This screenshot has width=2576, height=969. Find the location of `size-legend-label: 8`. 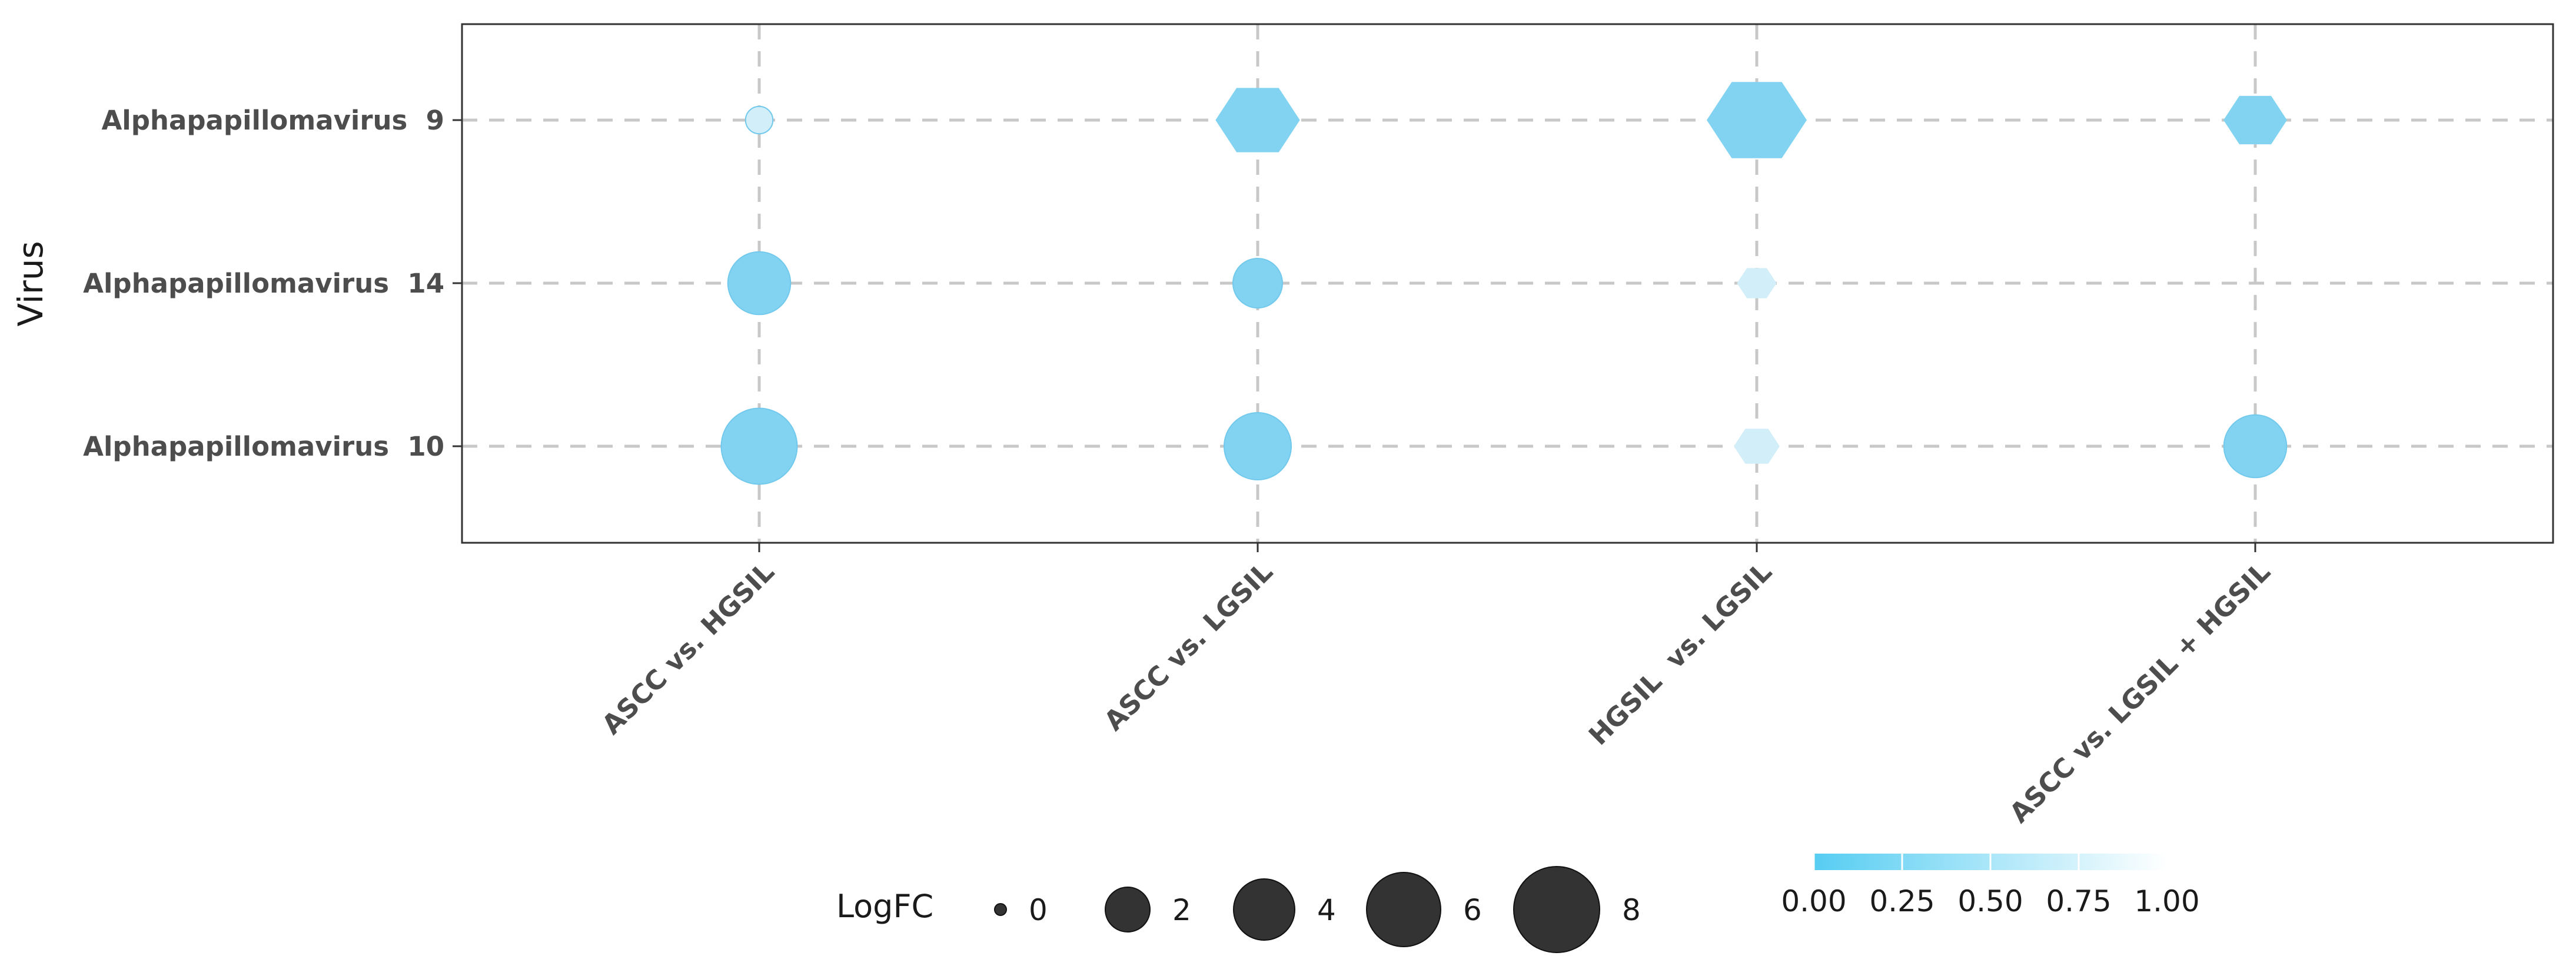

size-legend-label: 8 is located at coordinates (1631, 910).